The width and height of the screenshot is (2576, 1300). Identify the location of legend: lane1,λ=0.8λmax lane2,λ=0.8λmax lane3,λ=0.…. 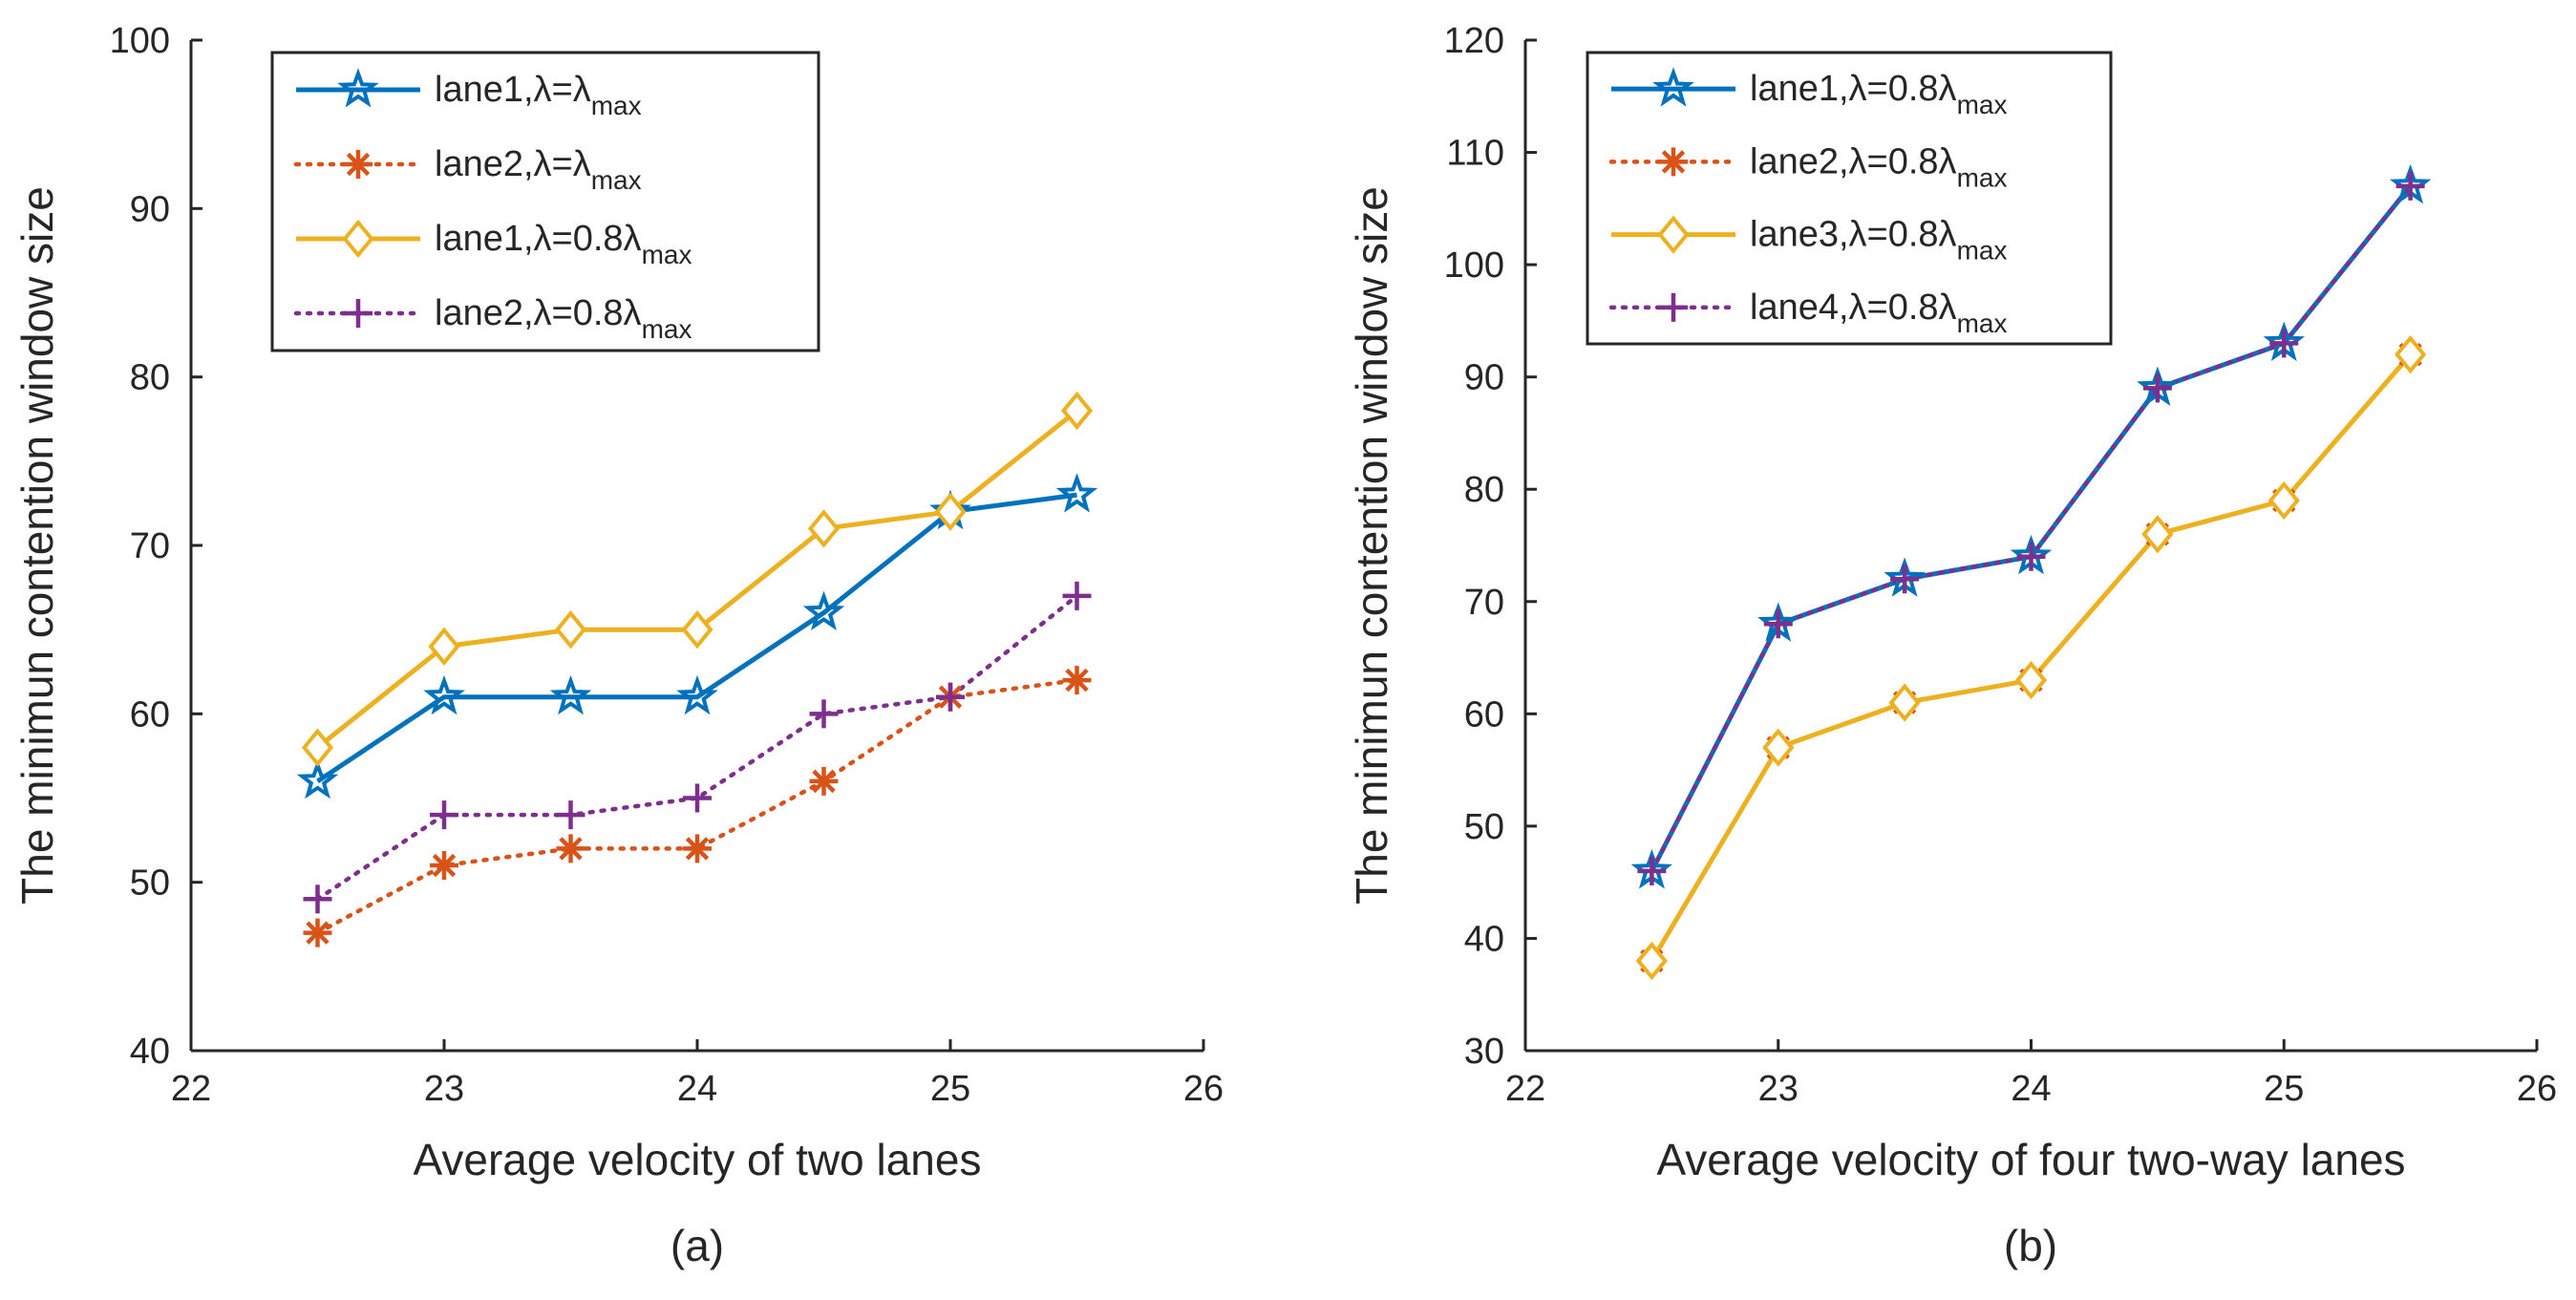
(1849, 198).